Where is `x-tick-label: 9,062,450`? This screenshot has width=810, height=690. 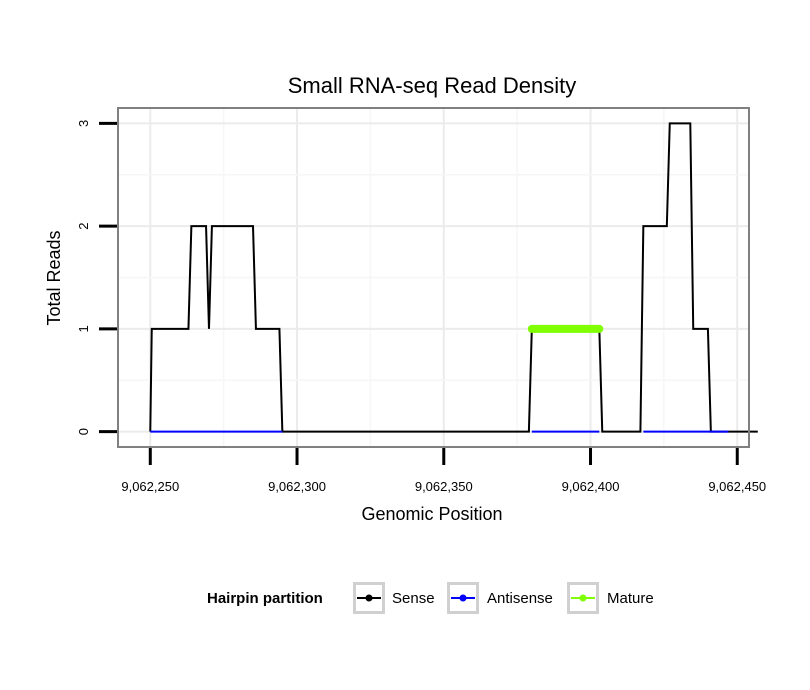 x-tick-label: 9,062,450 is located at coordinates (737, 486).